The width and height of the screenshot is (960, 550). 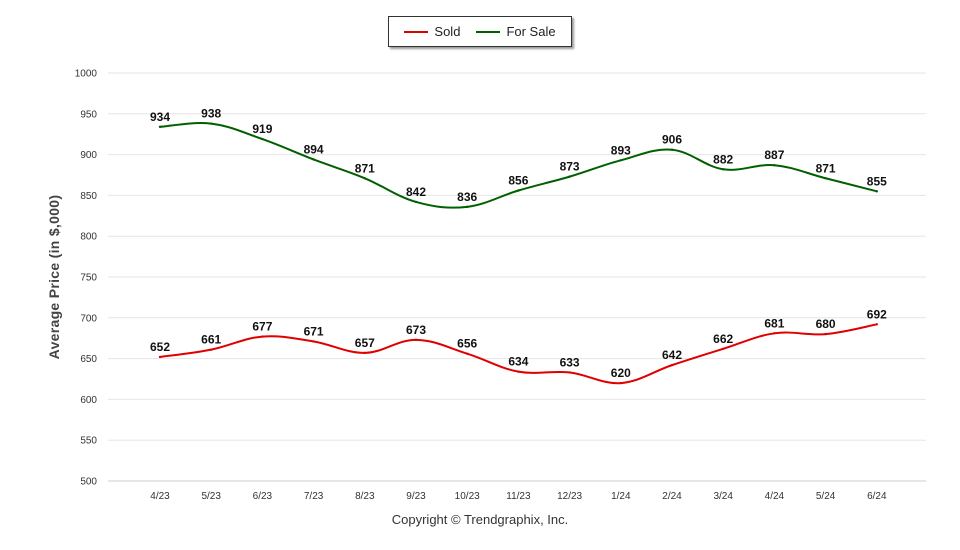 What do you see at coordinates (570, 362) in the screenshot?
I see `data-label-sold-8: 633` at bounding box center [570, 362].